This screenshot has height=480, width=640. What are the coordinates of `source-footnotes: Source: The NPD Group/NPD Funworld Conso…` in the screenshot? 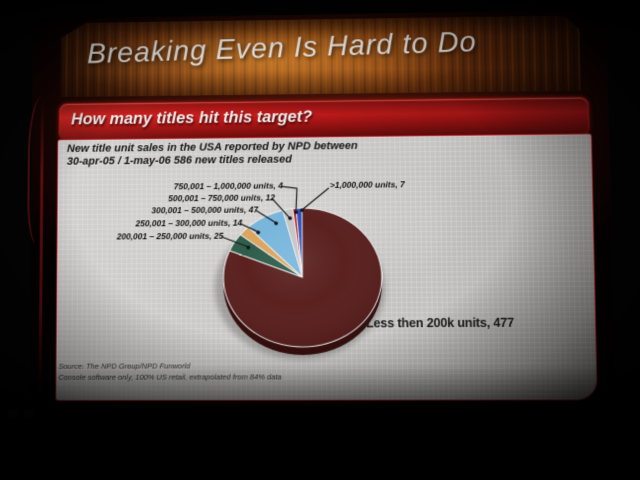 It's located at (169, 371).